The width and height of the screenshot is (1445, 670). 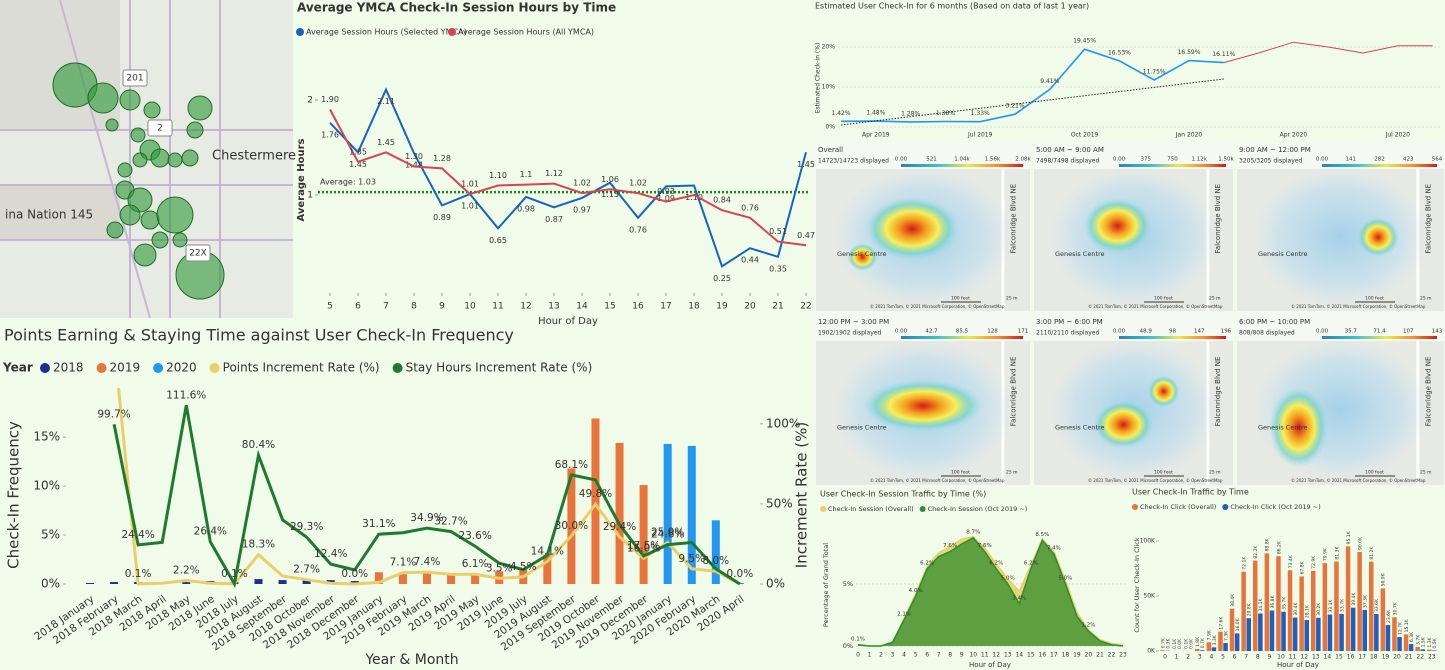 I want to click on data-label: 23.6%, so click(x=474, y=536).